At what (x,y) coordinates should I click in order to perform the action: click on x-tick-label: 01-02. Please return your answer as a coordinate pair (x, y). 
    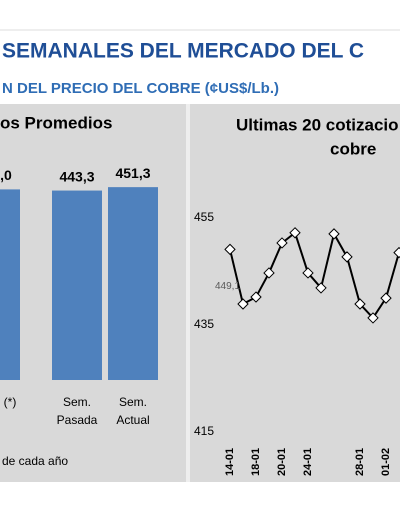
    Looking at the image, I should click on (386, 462).